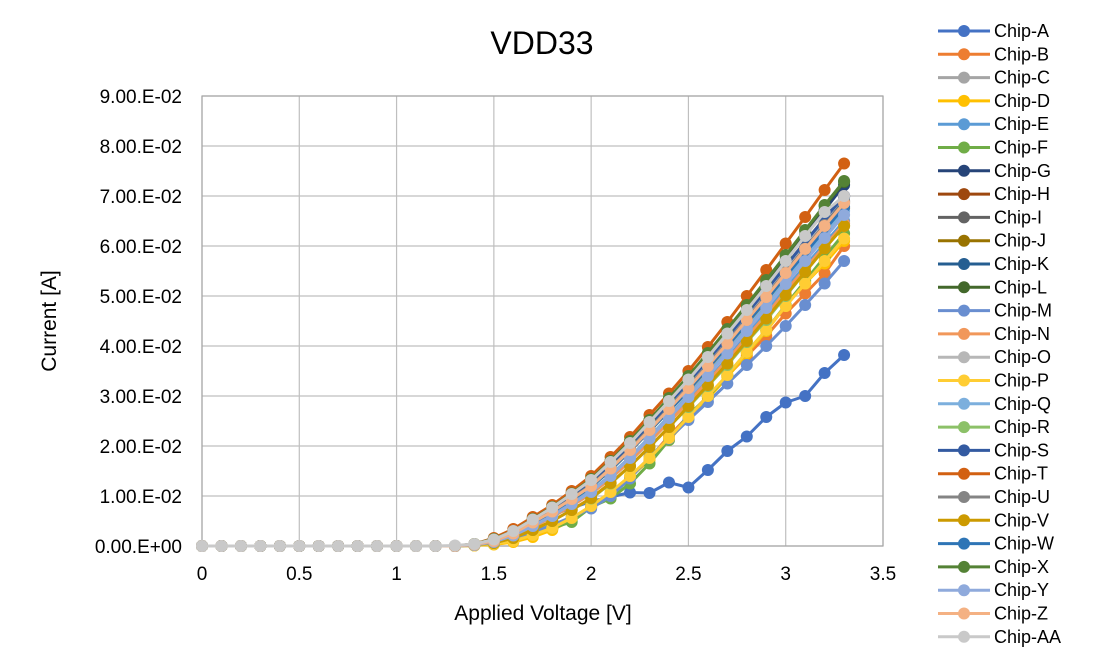 This screenshot has width=1116, height=663. What do you see at coordinates (883, 574) in the screenshot?
I see `x-tick-label: 3.5` at bounding box center [883, 574].